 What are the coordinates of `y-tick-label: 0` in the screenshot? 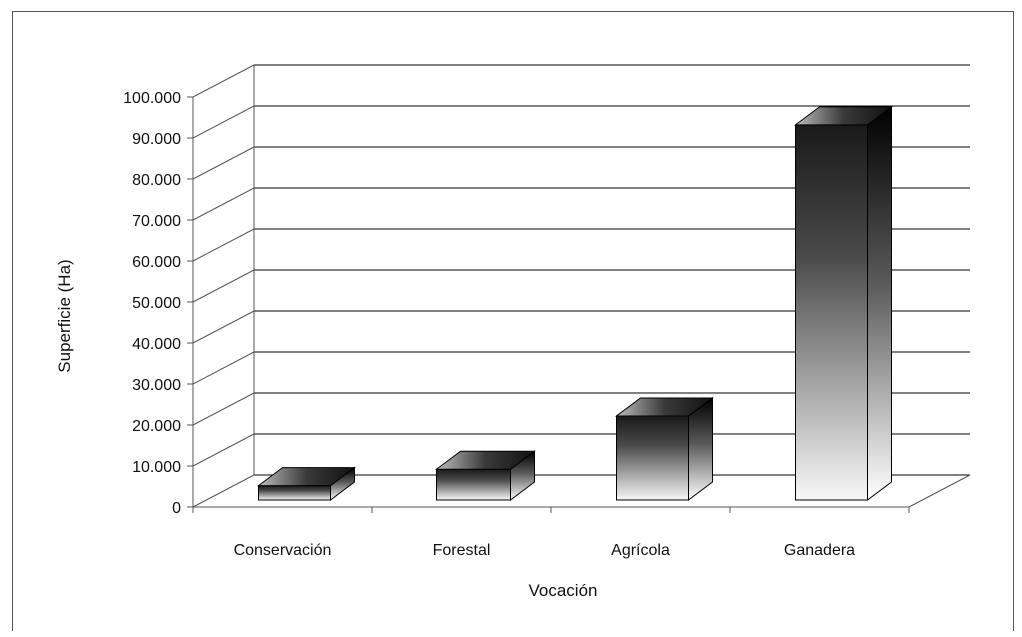 It's located at (176, 508).